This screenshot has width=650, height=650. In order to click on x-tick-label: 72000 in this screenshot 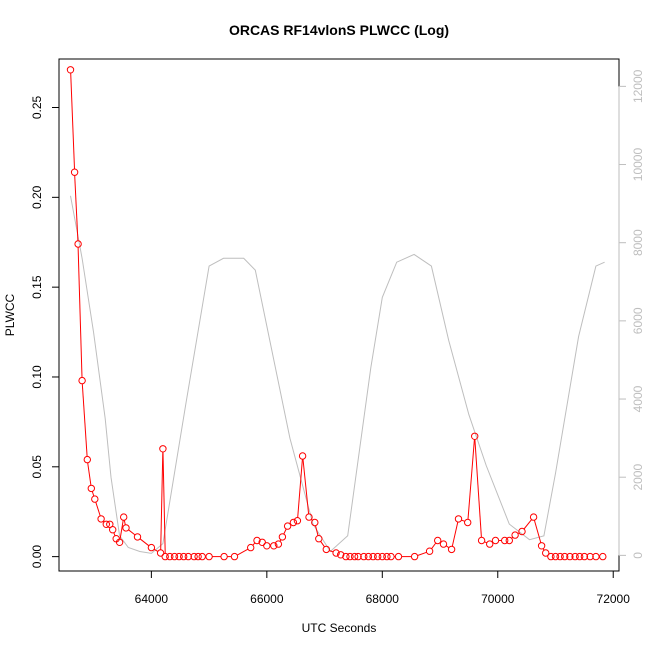, I will do `click(614, 599)`.